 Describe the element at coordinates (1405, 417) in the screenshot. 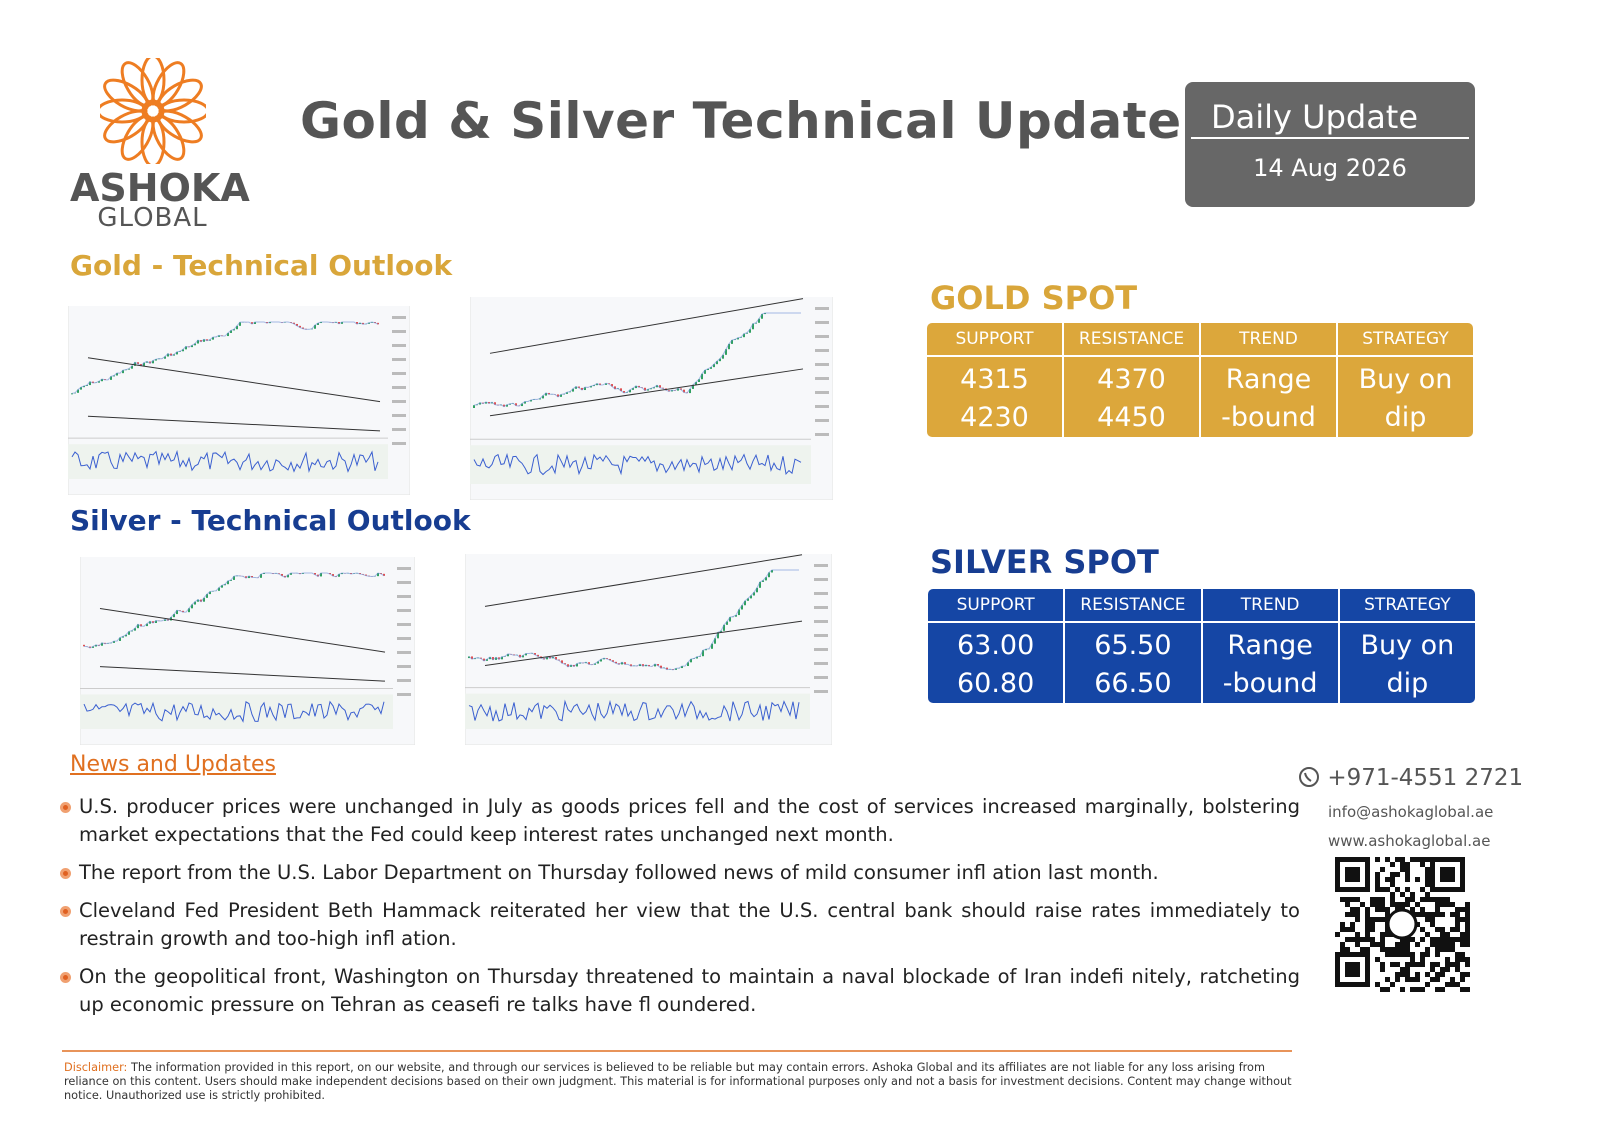

I see `table-cell: dip` at that location.